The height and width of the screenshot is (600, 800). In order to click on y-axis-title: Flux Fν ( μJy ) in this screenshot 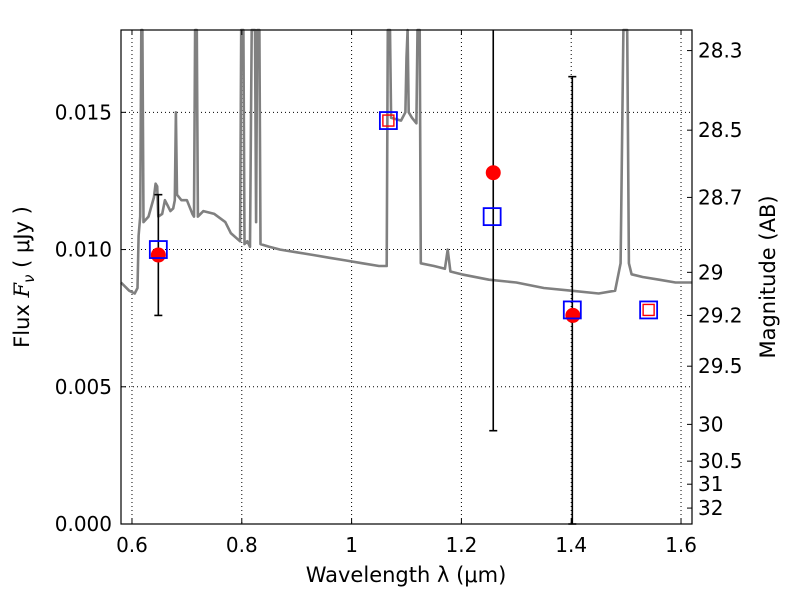, I will do `click(24, 277)`.